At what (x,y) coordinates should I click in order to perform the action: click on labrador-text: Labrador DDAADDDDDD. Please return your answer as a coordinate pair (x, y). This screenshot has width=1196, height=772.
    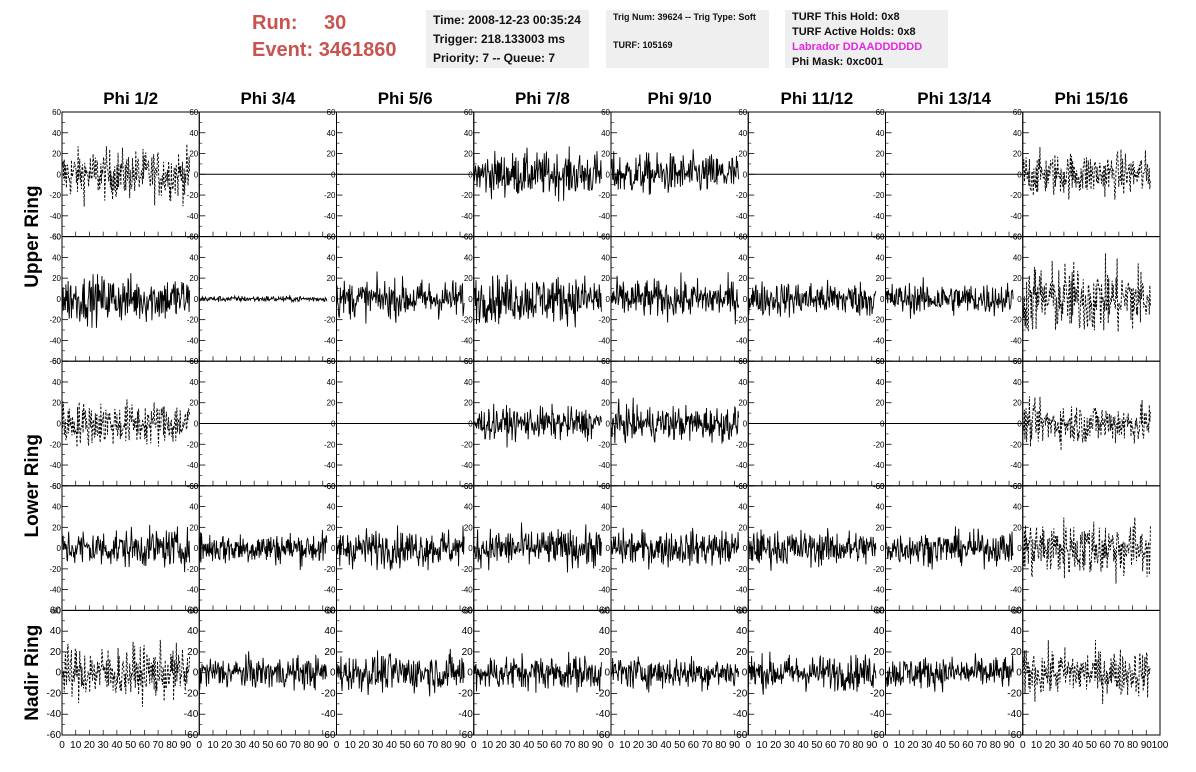
    Looking at the image, I should click on (857, 47).